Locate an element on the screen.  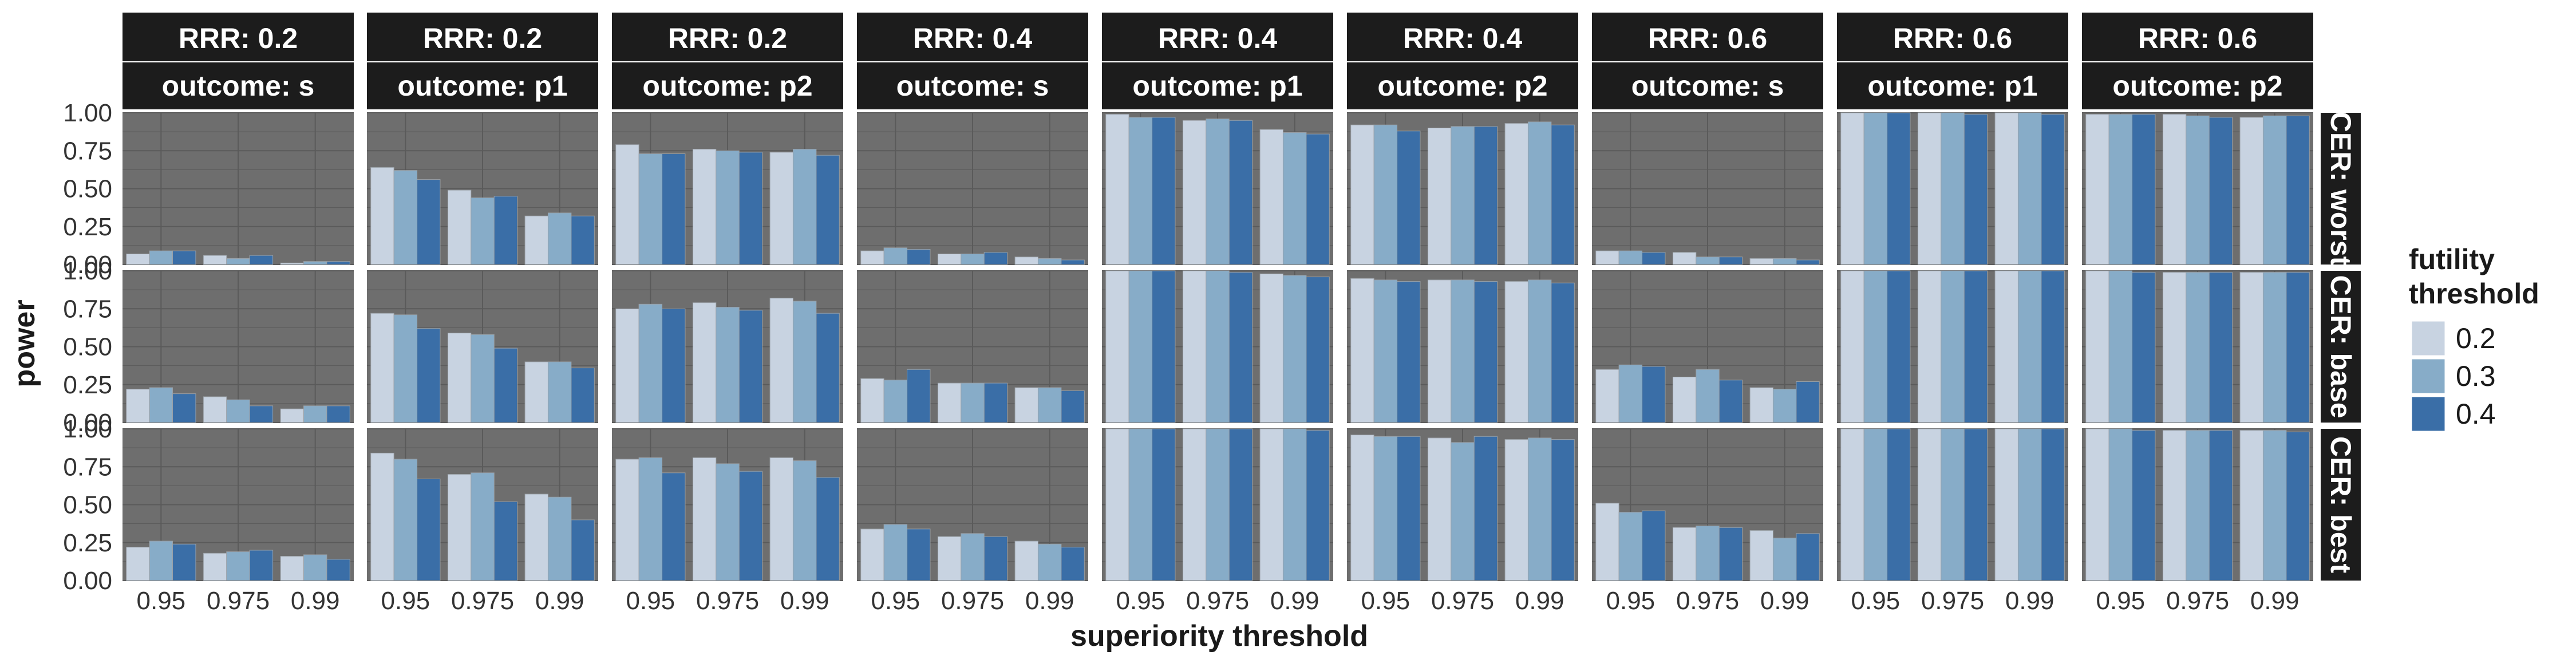
legend-key-0.3 is located at coordinates (2428, 376).